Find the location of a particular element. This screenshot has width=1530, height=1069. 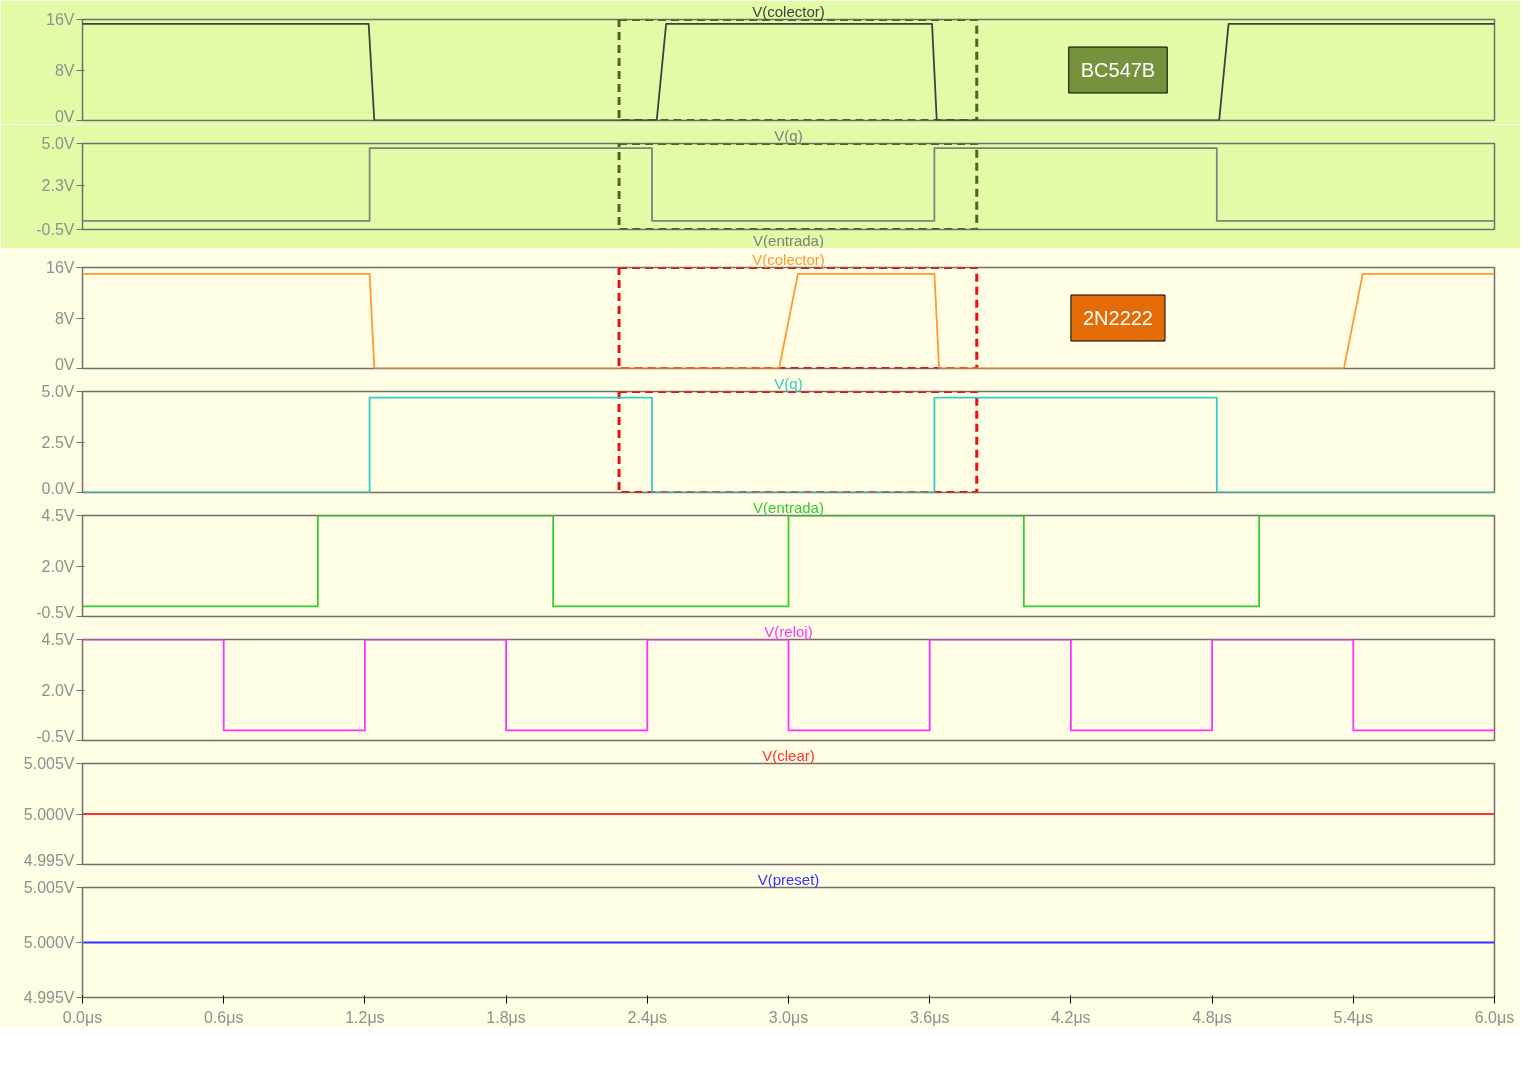

x-tick-label: 0.6μs is located at coordinates (223, 1017).